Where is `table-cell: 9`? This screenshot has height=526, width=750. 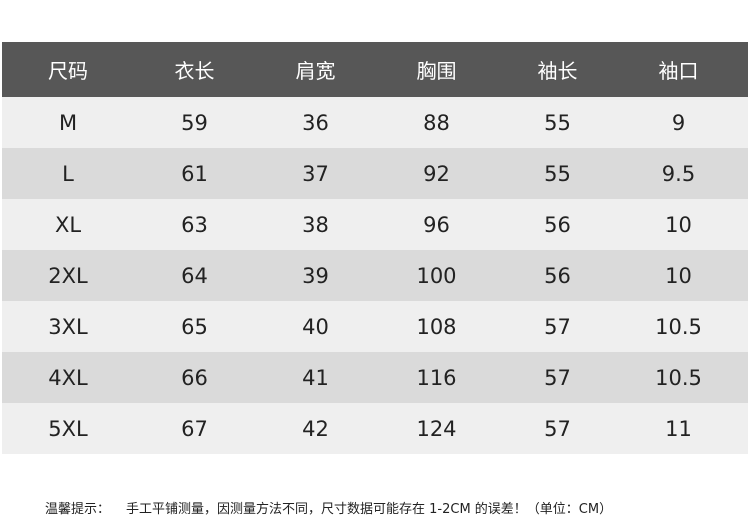
table-cell: 9 is located at coordinates (678, 122).